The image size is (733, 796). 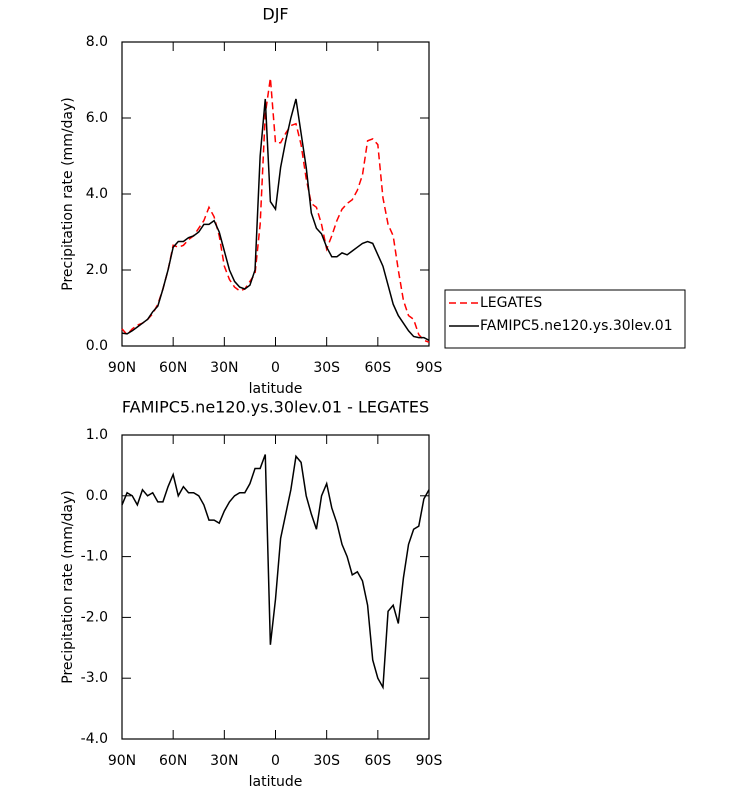 What do you see at coordinates (511, 303) in the screenshot?
I see `legend-label: LEGATES` at bounding box center [511, 303].